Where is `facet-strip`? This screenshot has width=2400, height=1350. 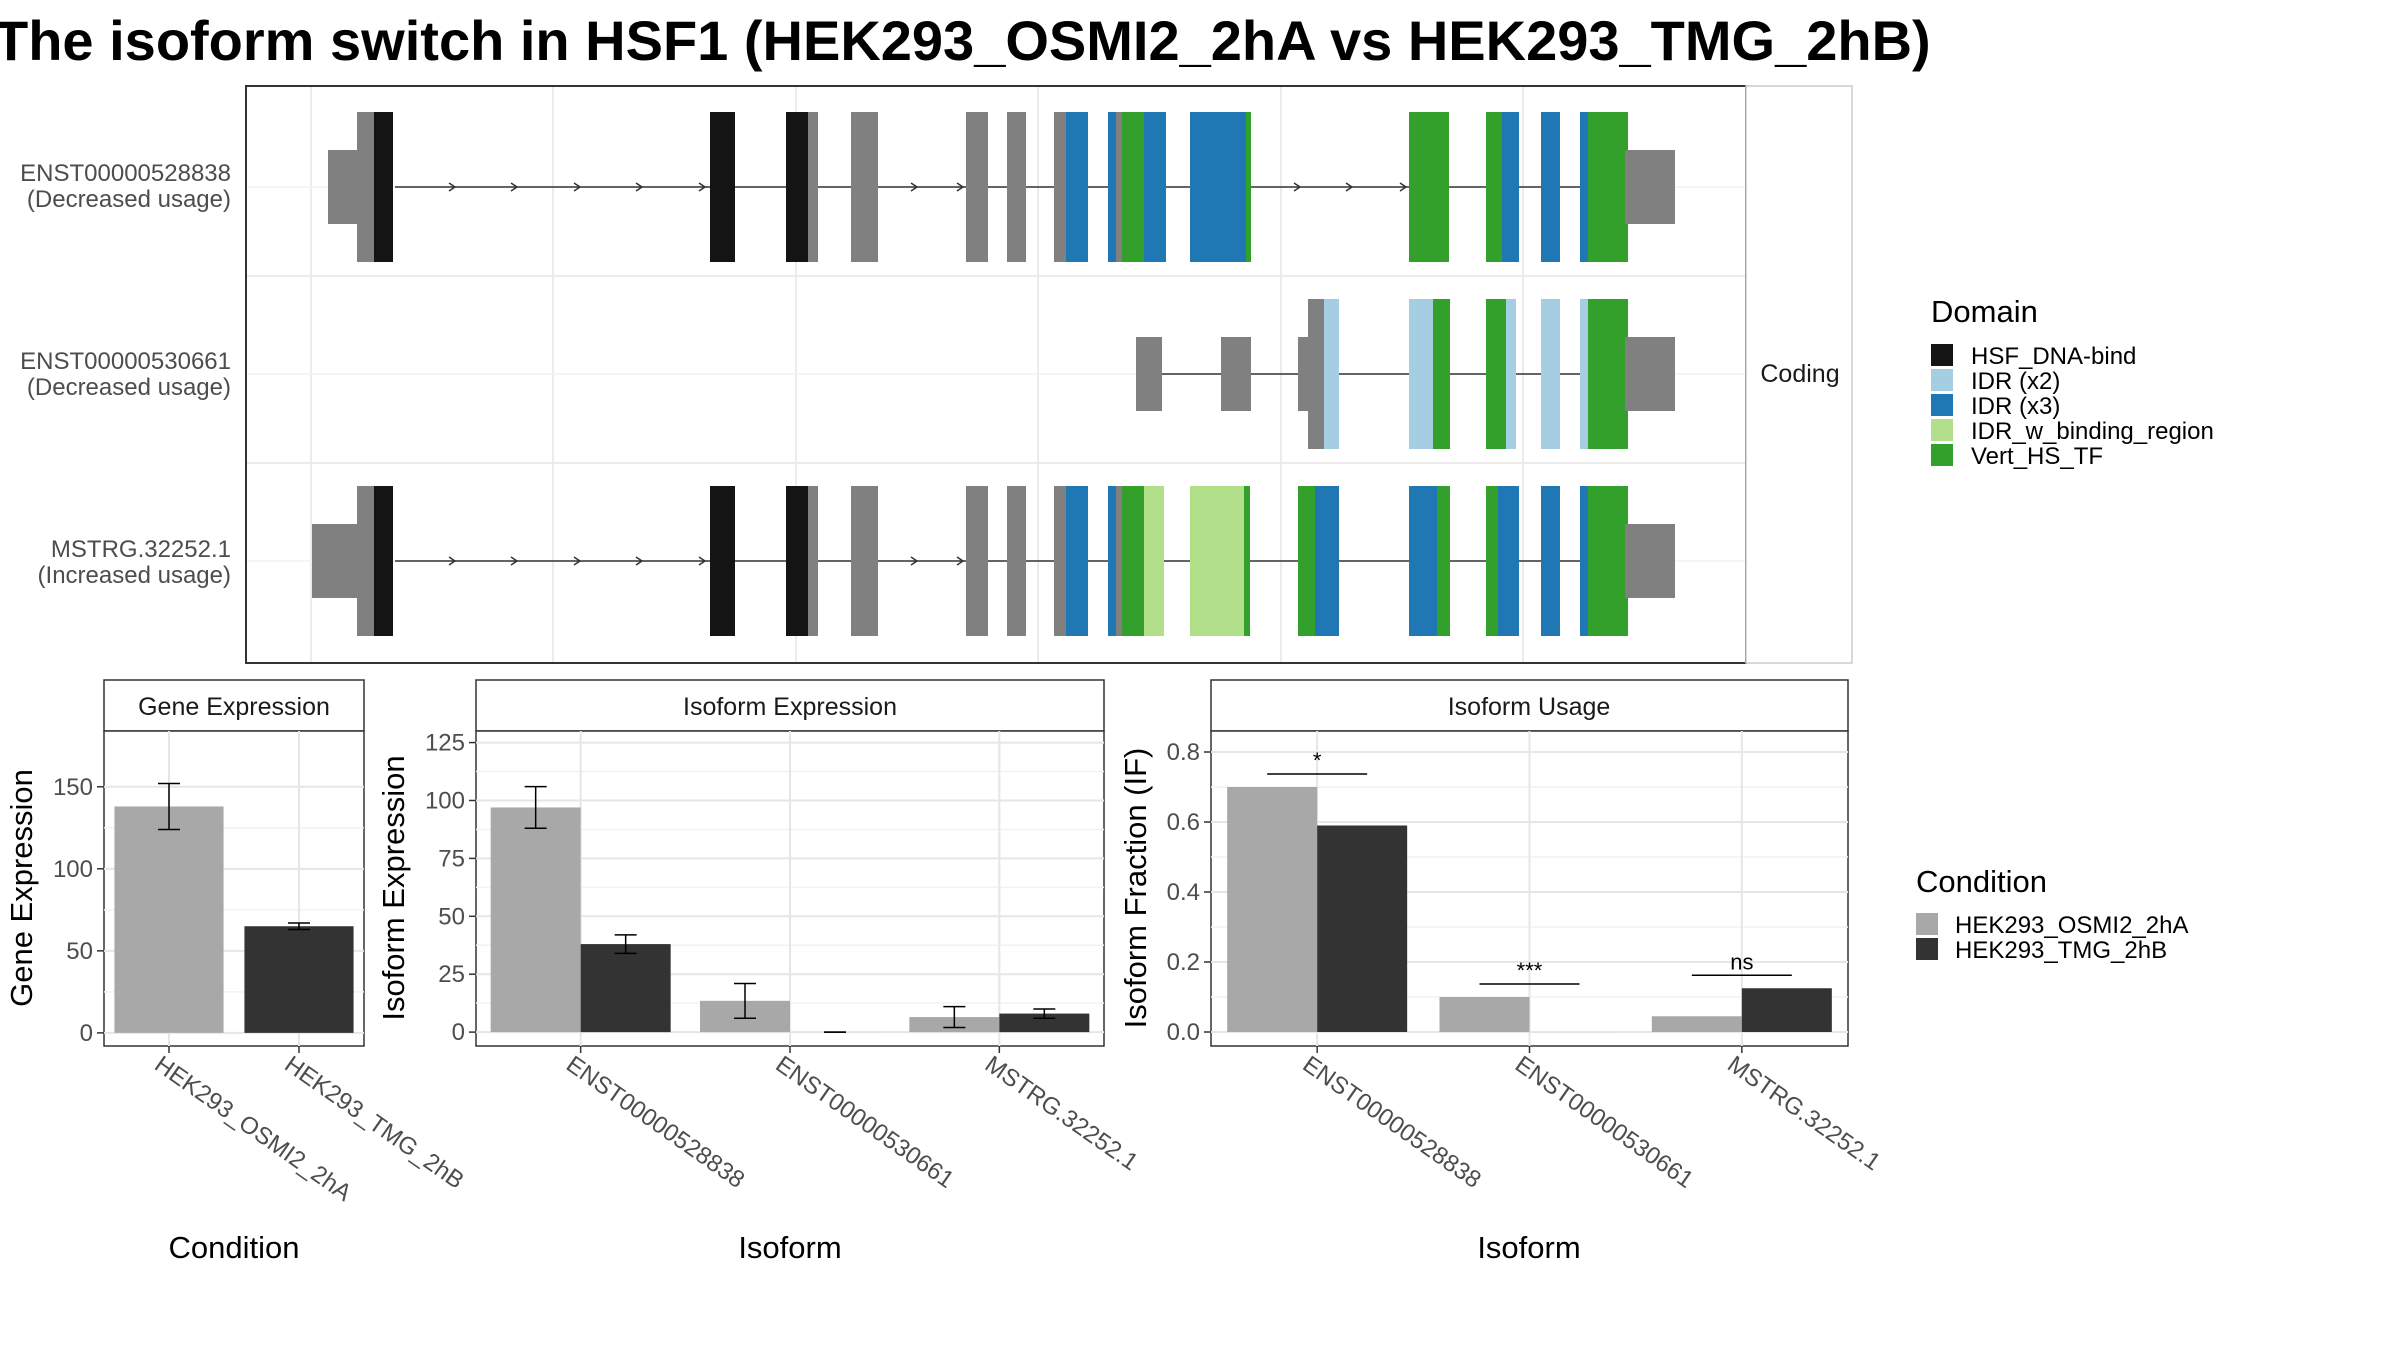 facet-strip is located at coordinates (1799, 374).